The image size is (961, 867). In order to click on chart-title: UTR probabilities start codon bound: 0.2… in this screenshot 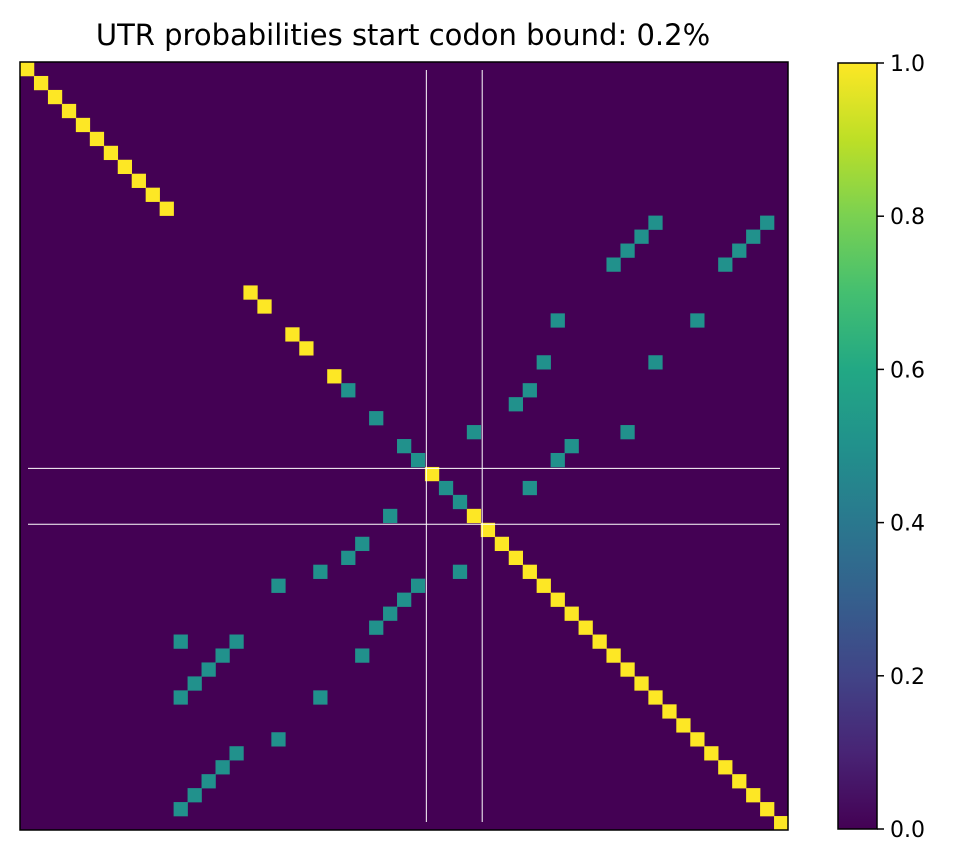, I will do `click(403, 35)`.